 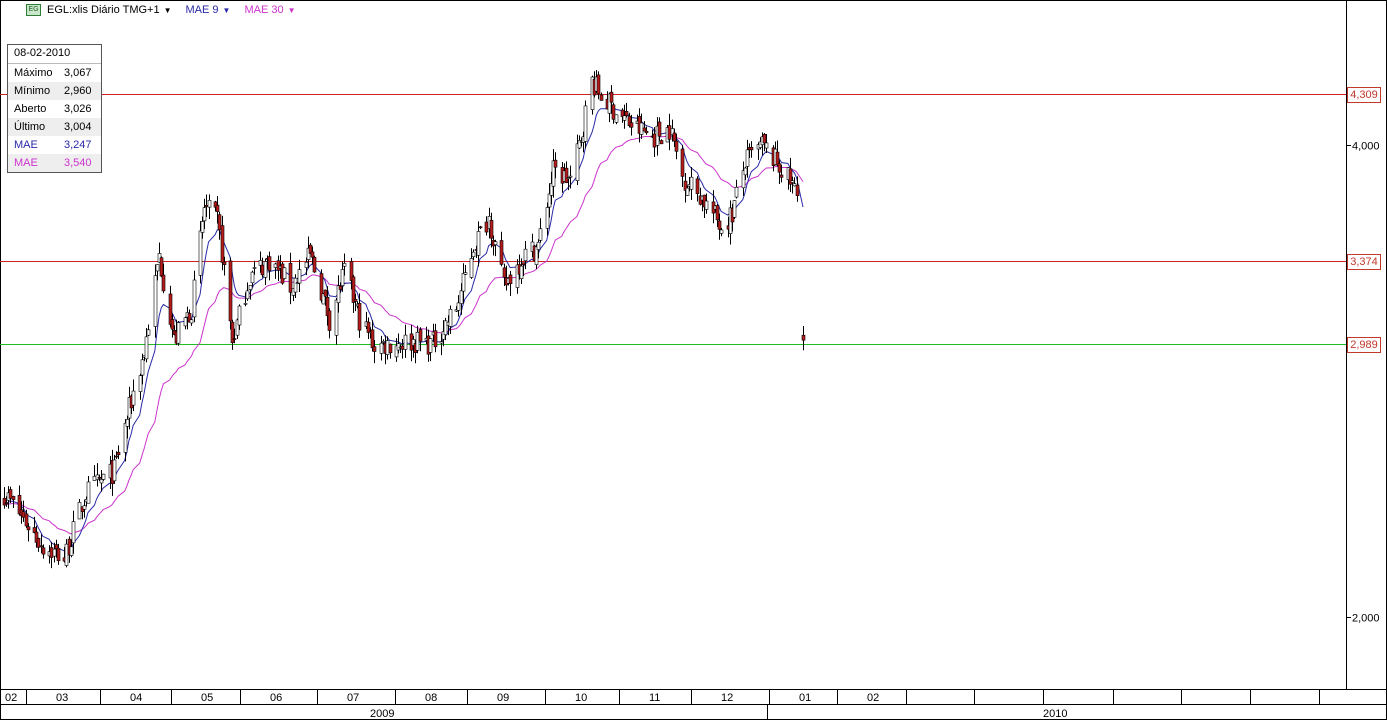 I want to click on x-month-label: 12, so click(x=727, y=698).